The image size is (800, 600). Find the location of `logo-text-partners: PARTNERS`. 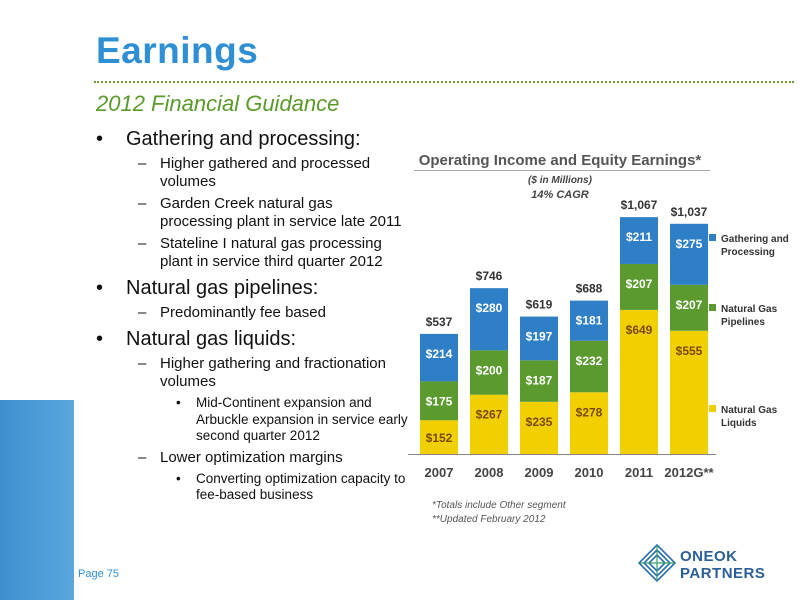

logo-text-partners: PARTNERS is located at coordinates (723, 573).